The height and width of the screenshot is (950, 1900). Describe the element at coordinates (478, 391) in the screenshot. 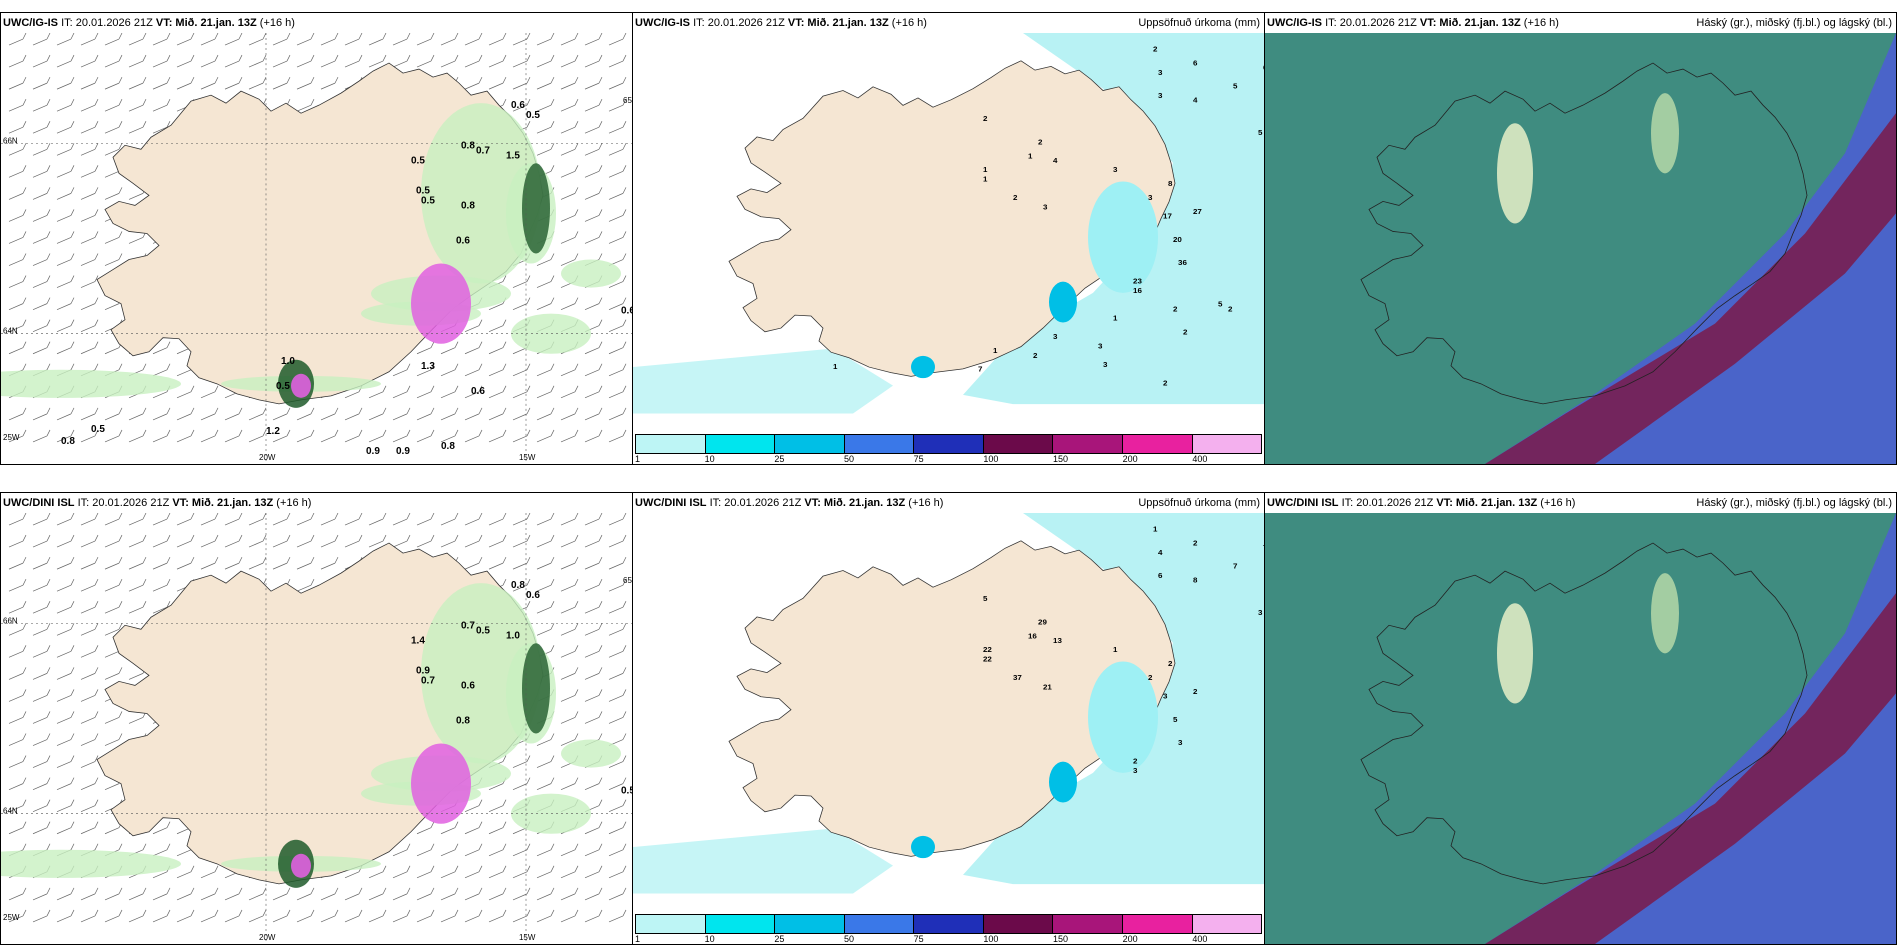

I see `value-label: 0.6` at that location.